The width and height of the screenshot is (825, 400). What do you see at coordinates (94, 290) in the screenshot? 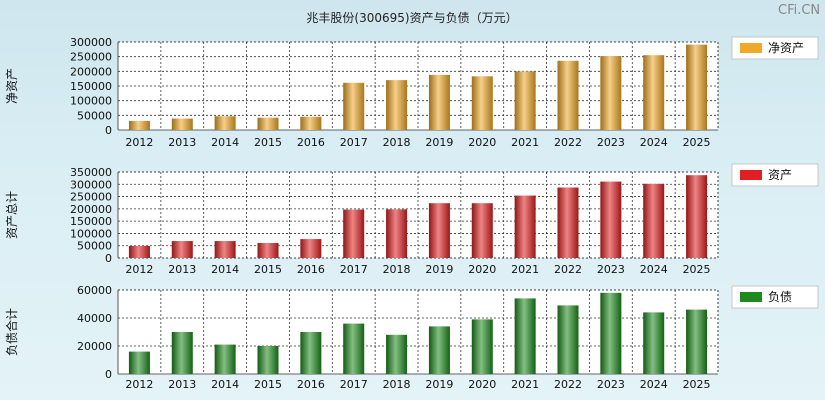
I see `y-tick-label: 60000` at bounding box center [94, 290].